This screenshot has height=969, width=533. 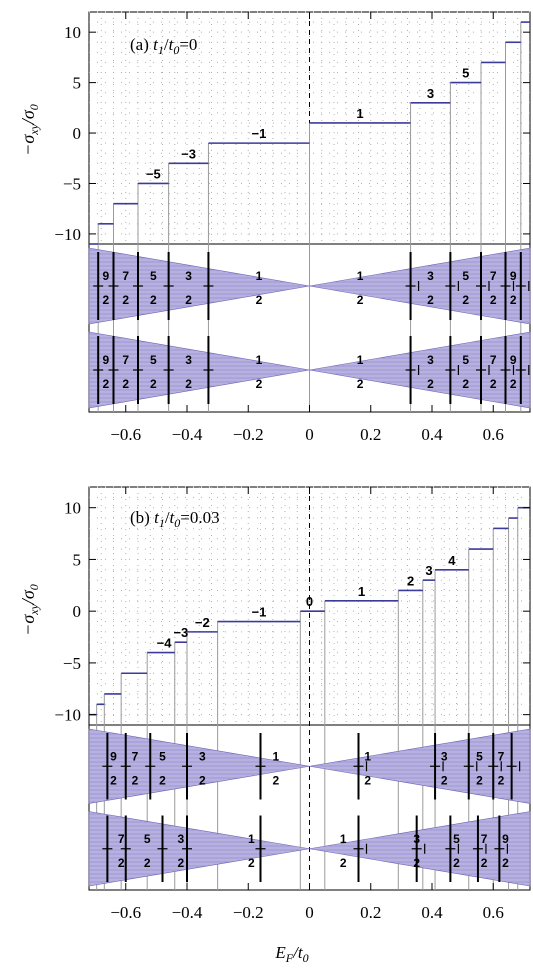 I want to click on plateau-label: 4, so click(x=452, y=560).